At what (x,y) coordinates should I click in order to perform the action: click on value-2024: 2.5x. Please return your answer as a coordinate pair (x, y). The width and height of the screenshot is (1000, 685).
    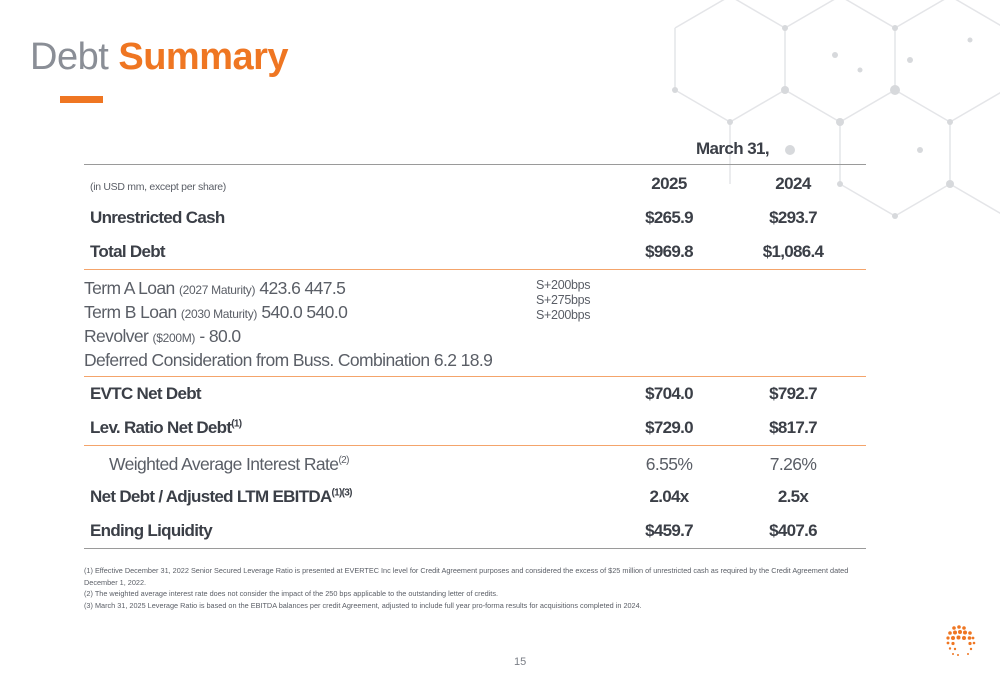
    Looking at the image, I should click on (793, 496).